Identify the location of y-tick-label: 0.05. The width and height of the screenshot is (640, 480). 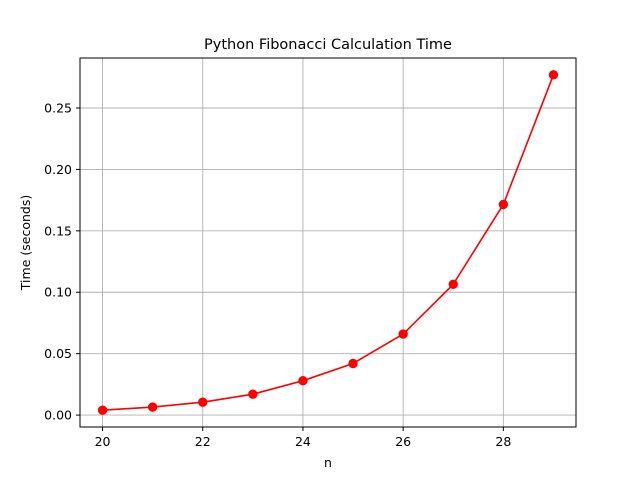
(58, 353).